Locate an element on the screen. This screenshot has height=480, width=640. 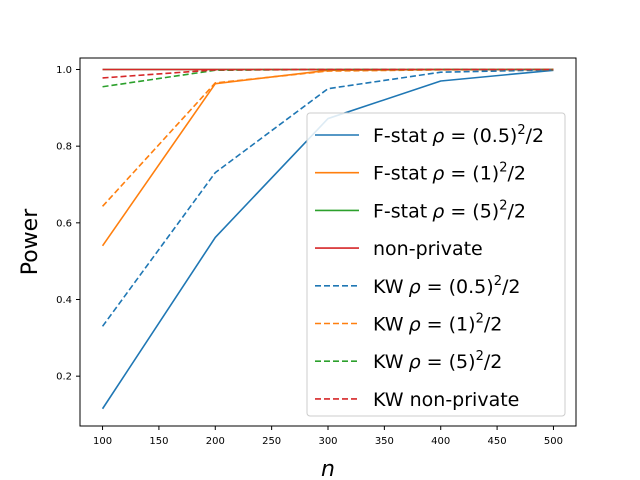
y-tick-label: 0.2 is located at coordinates (64, 377).